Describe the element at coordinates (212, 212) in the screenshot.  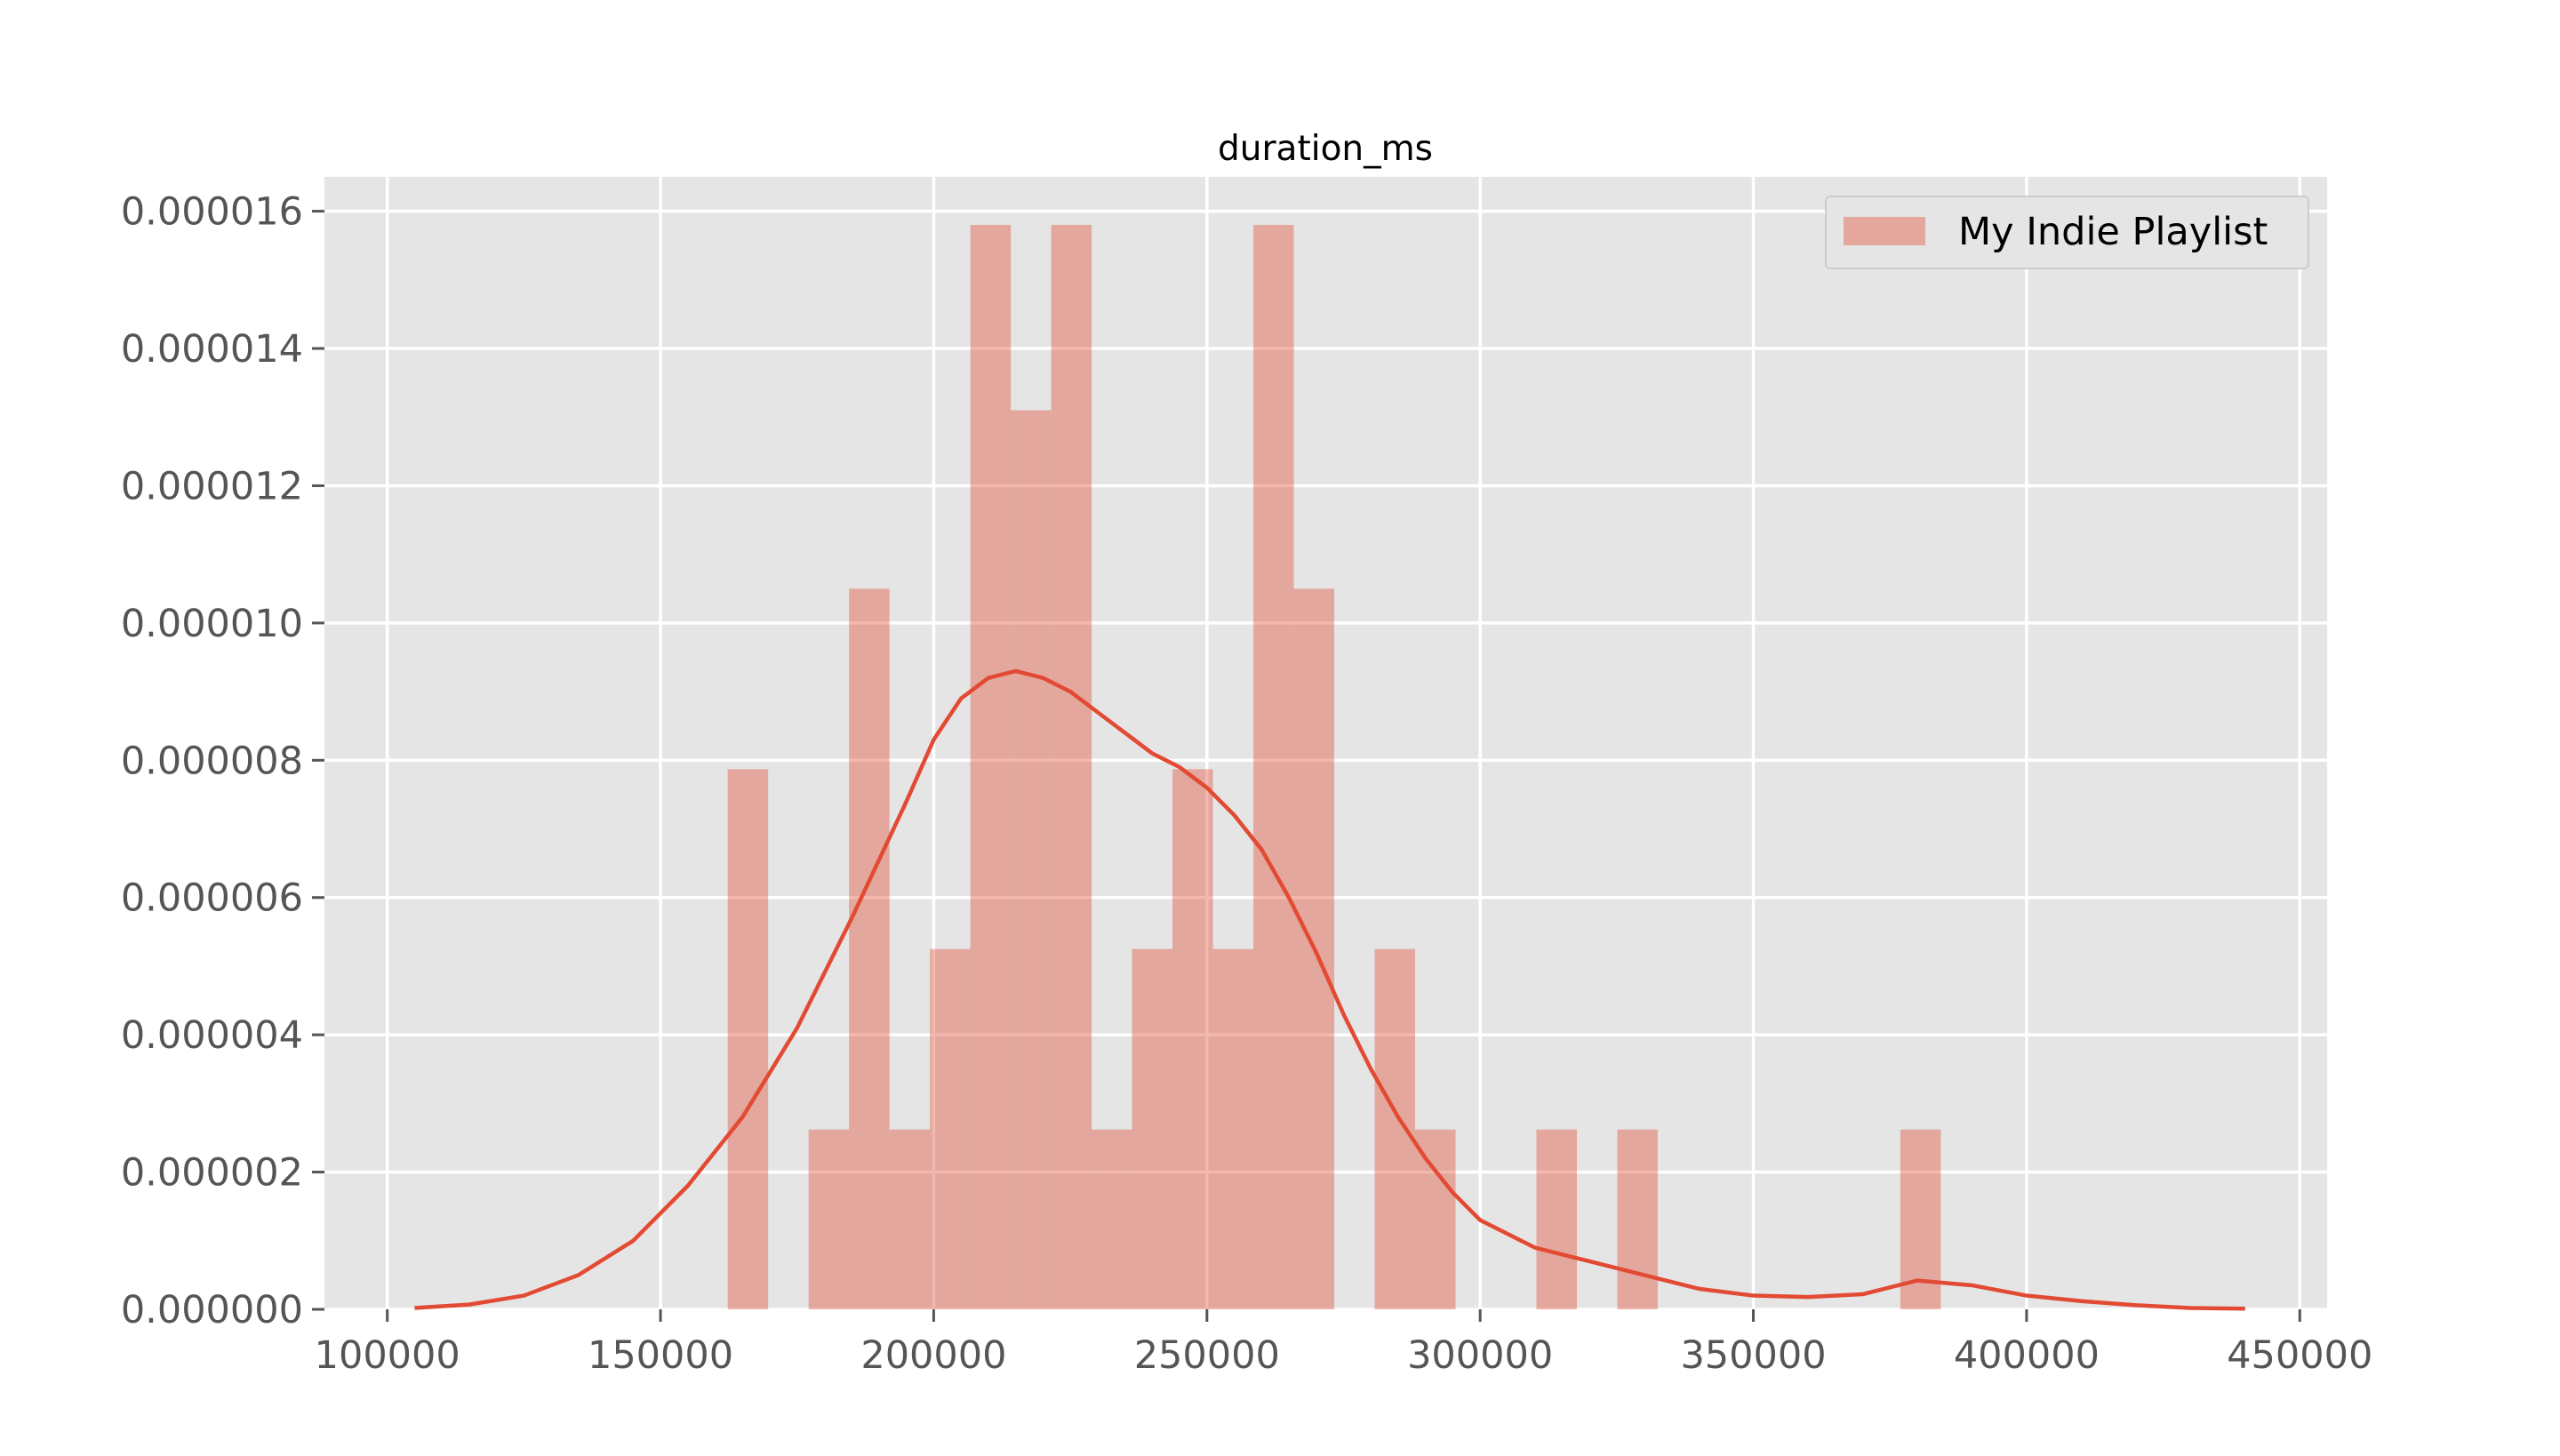
I see `y-tick-label: 0.000016` at that location.